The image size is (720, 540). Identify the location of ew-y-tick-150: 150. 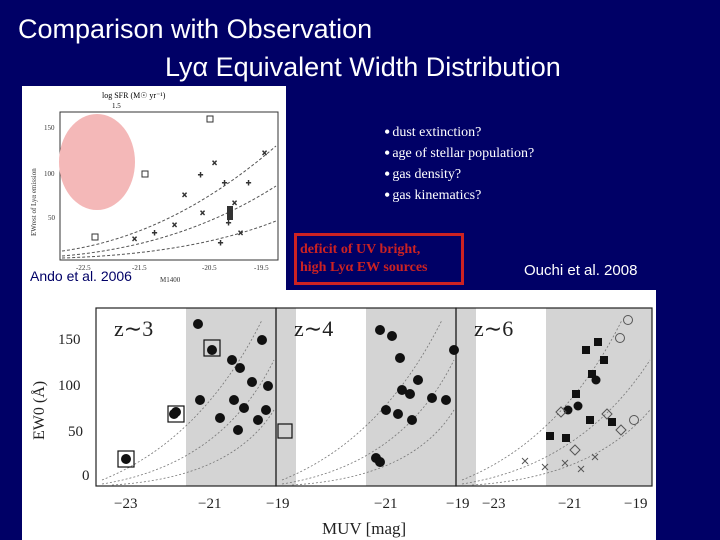
(69, 340).